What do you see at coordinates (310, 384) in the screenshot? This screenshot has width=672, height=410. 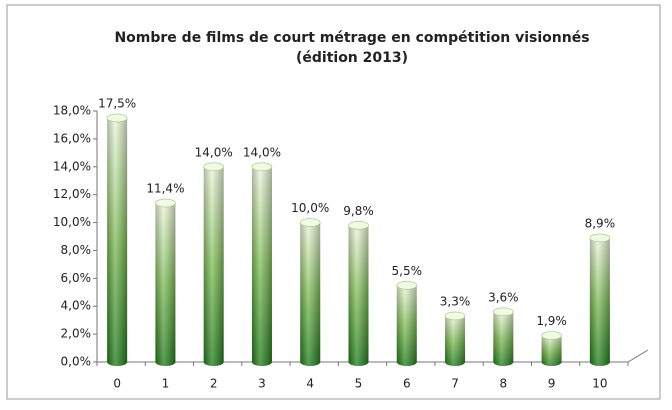 I see `x-tick-label: 4` at bounding box center [310, 384].